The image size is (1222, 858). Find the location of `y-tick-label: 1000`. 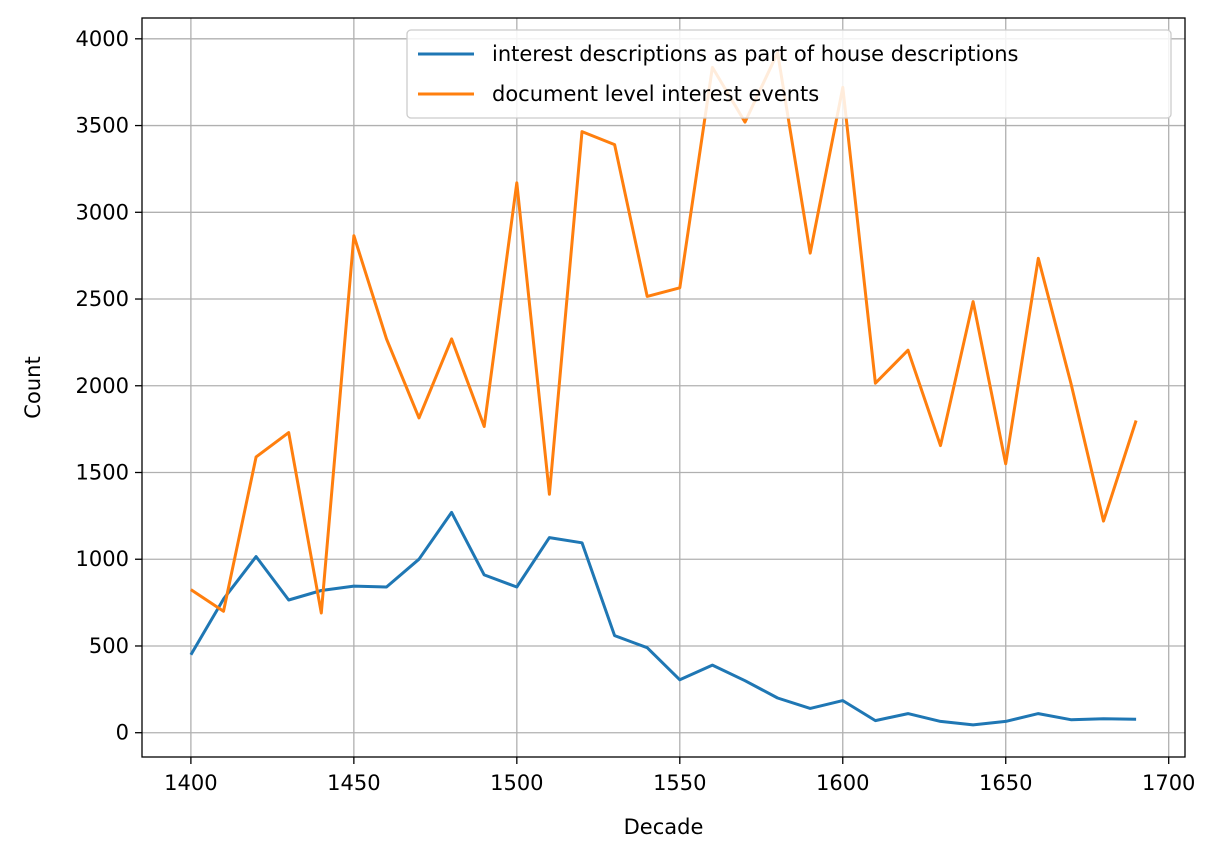

y-tick-label: 1000 is located at coordinates (102, 559).